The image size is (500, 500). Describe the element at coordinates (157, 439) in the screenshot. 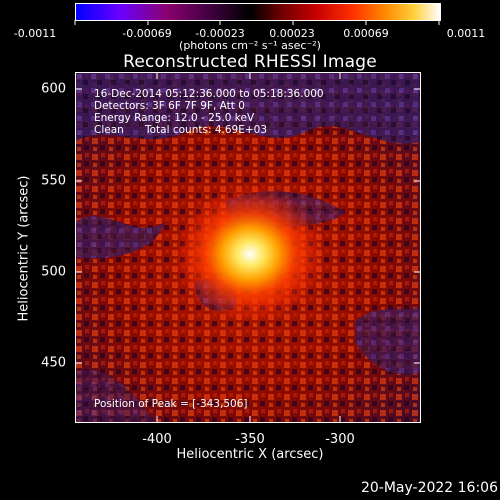

I see `x-tick-label: -400` at that location.